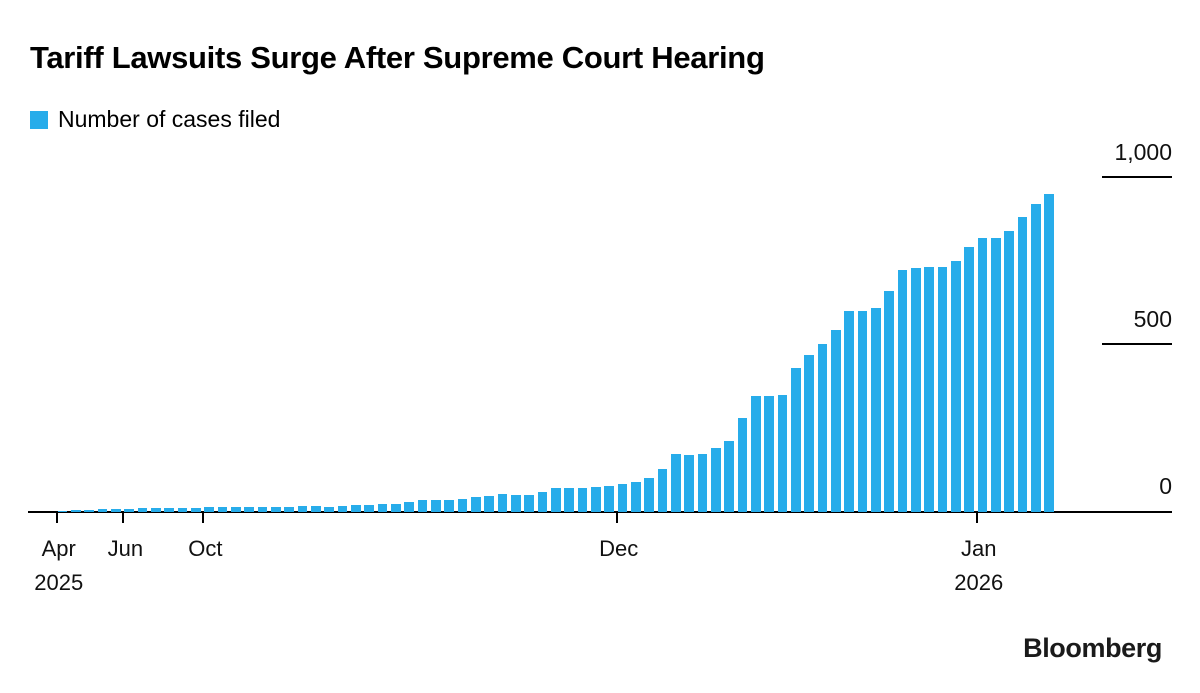  What do you see at coordinates (1165, 486) in the screenshot?
I see `y-tick-label: 0` at bounding box center [1165, 486].